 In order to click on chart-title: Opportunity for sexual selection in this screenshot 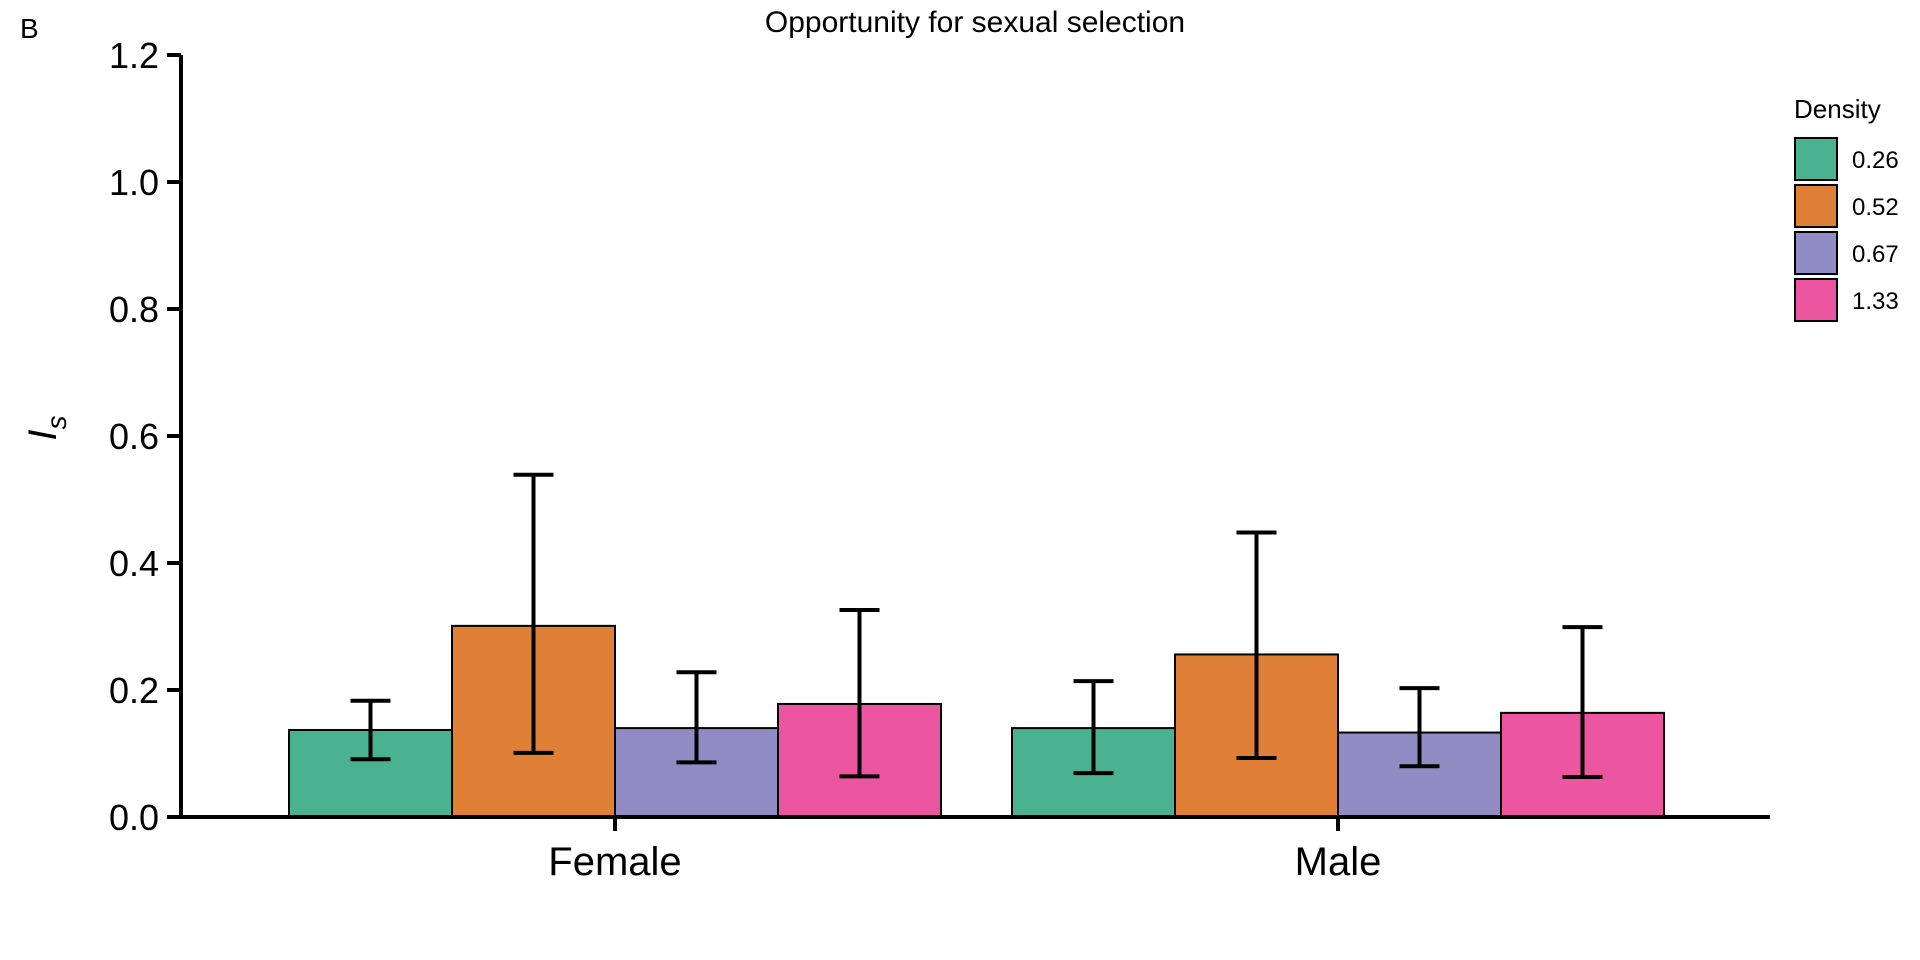, I will do `click(975, 22)`.